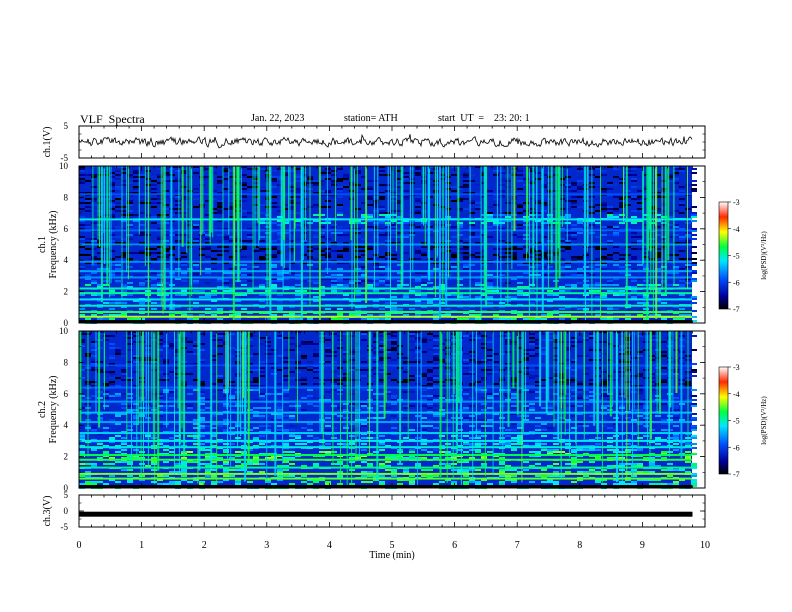 This screenshot has height=612, width=792. I want to click on sferic-streak, so click(485, 217).